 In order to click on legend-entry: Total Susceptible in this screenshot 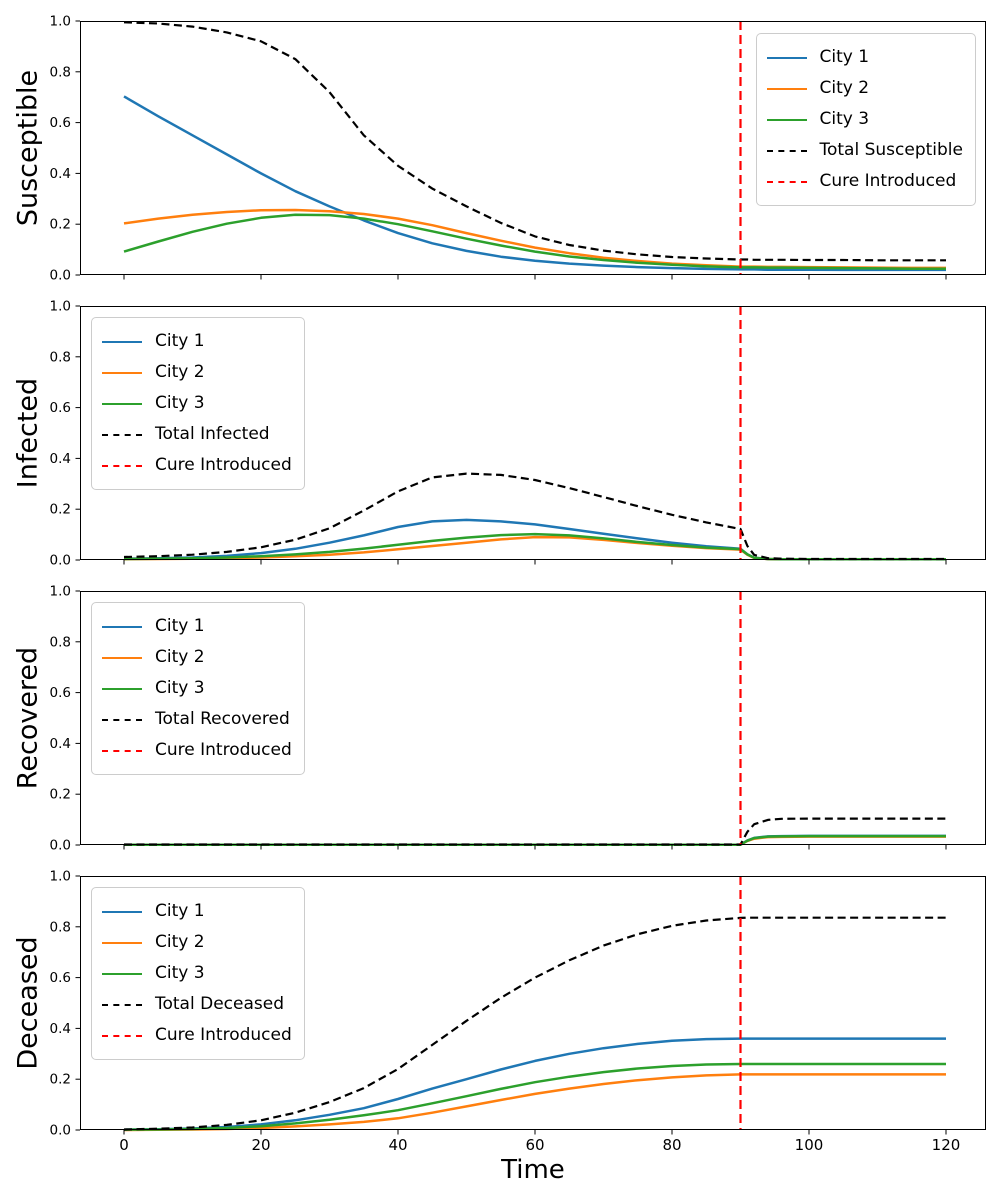, I will do `click(865, 150)`.